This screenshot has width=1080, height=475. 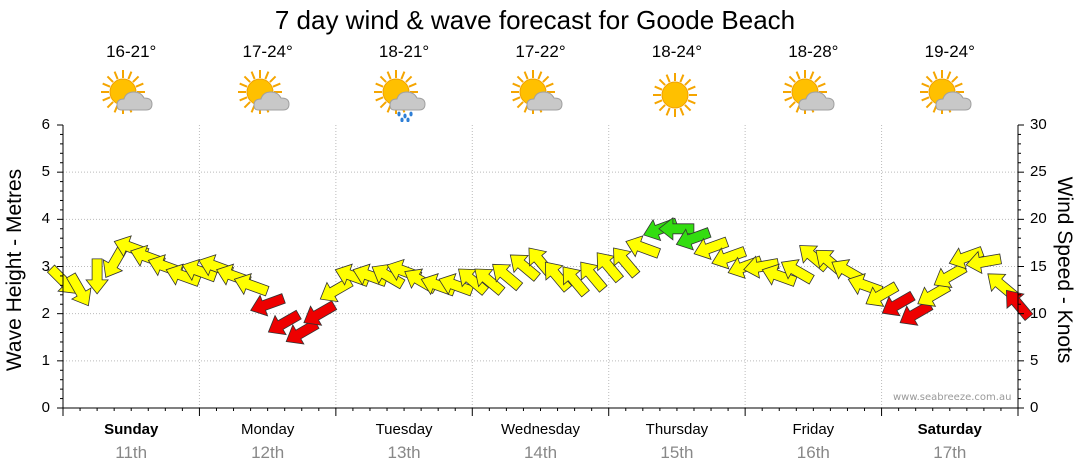 What do you see at coordinates (131, 452) in the screenshot?
I see `day-date: 11th` at bounding box center [131, 452].